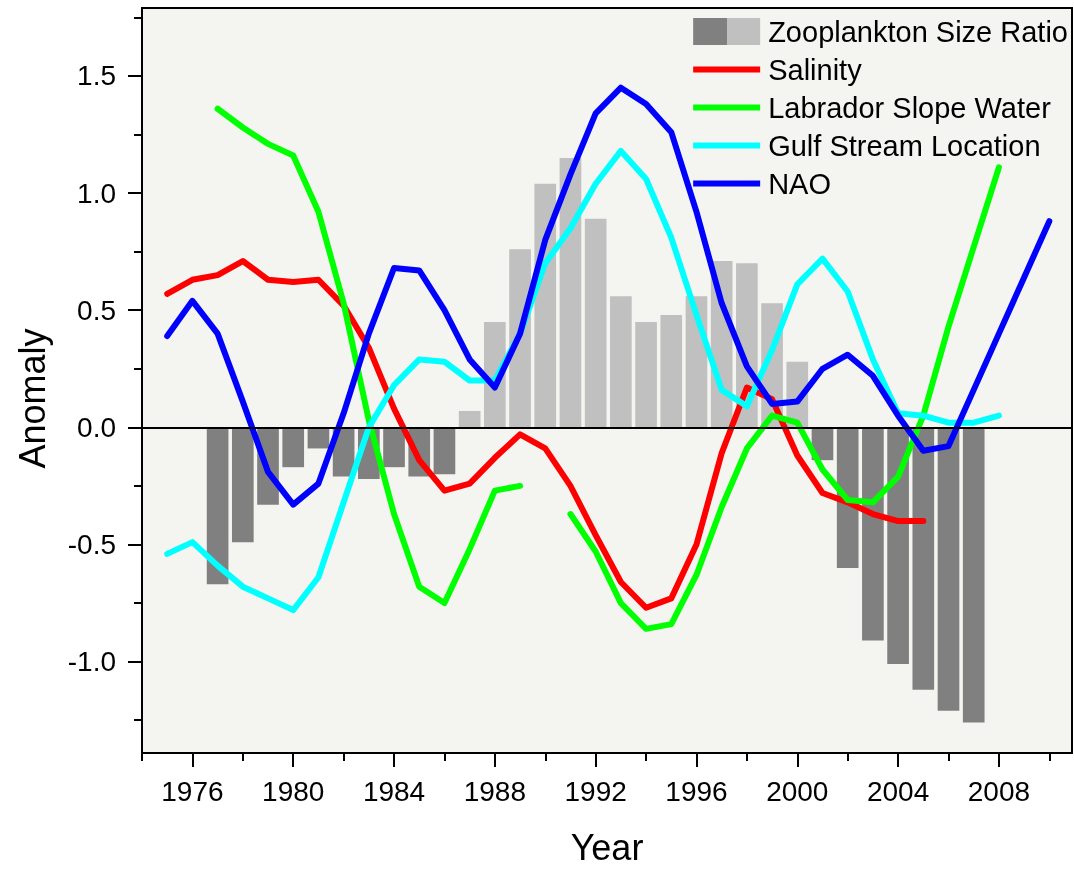 The image size is (1074, 870). Describe the element at coordinates (898, 791) in the screenshot. I see `x-tick-label: 2004` at that location.